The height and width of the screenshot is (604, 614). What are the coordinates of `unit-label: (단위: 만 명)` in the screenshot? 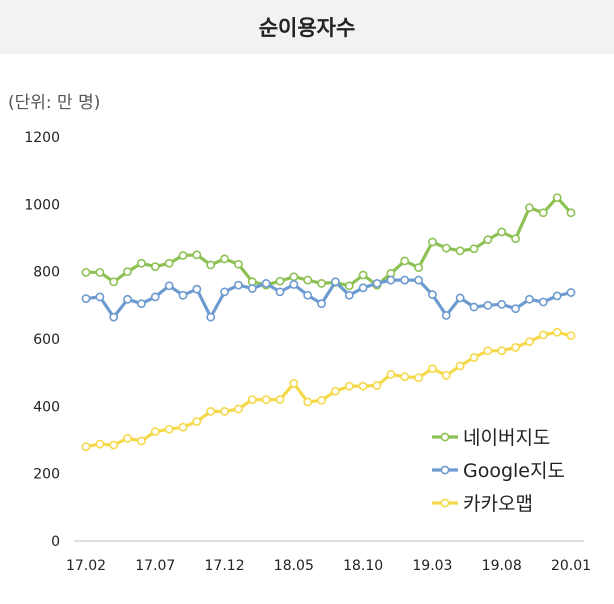 It's located at (54, 103).